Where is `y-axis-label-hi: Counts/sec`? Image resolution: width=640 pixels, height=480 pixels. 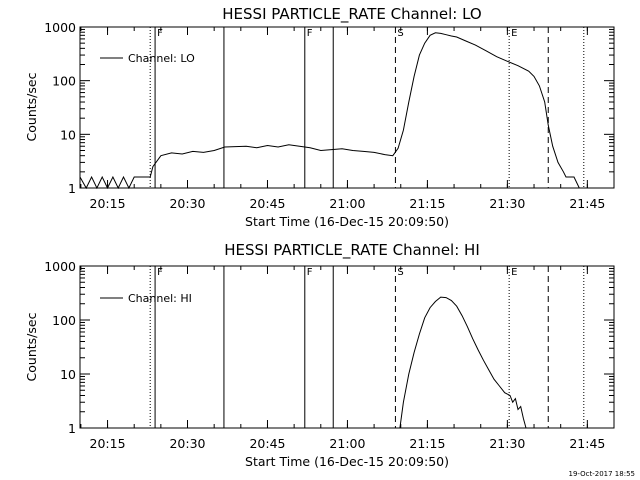 y-axis-label-hi: Counts/sec is located at coordinates (31, 346).